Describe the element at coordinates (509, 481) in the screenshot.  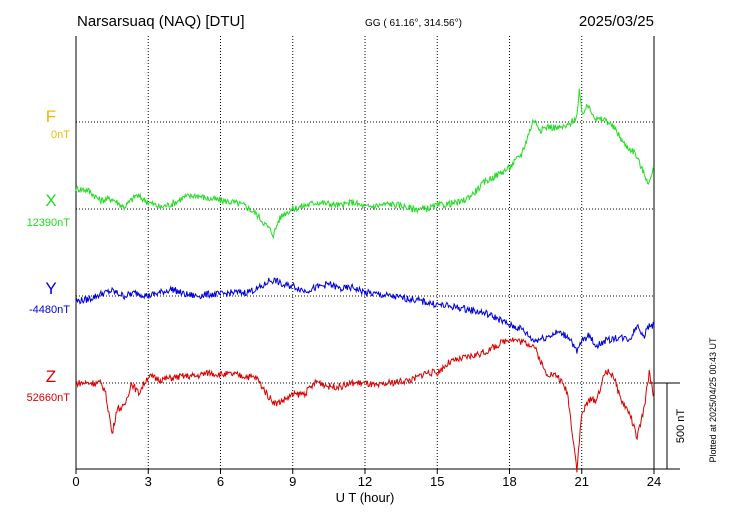
I see `x-tick-label-18: 18` at that location.